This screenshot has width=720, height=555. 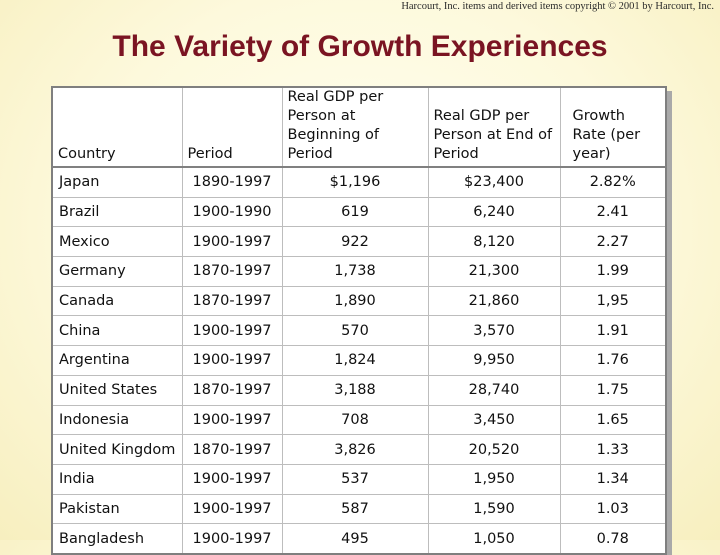 I want to click on gdp-end-cell: 21,860, so click(x=494, y=301).